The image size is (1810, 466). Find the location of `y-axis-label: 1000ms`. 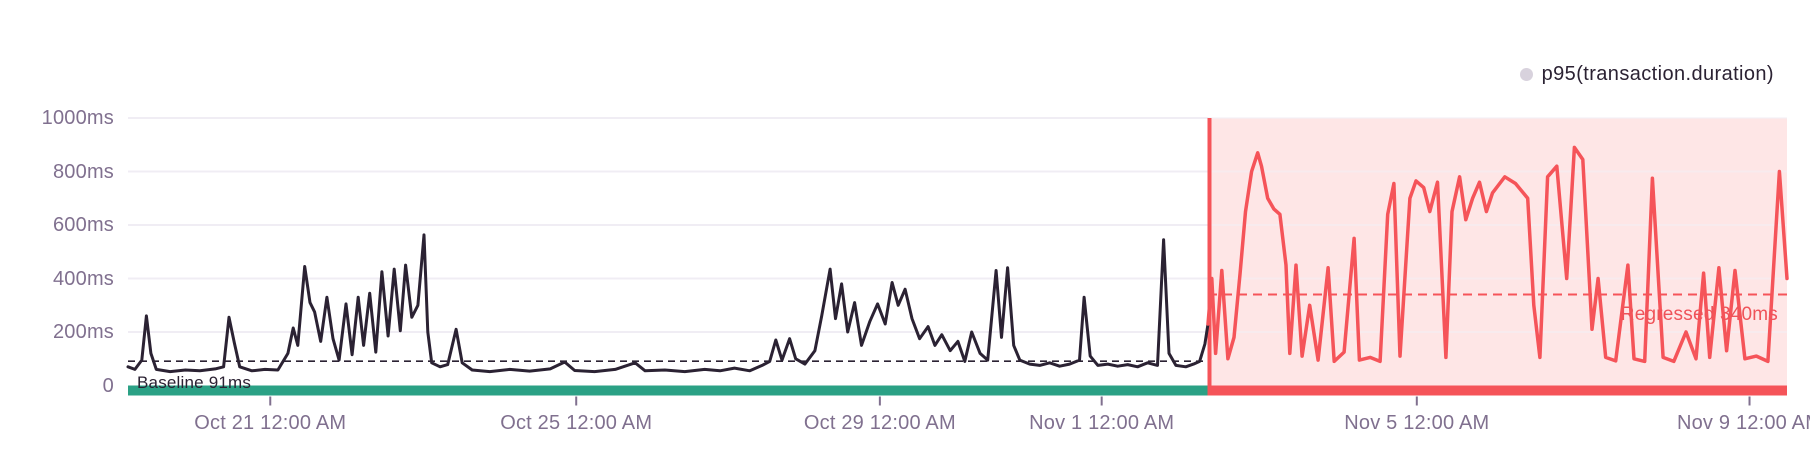

y-axis-label: 1000ms is located at coordinates (77, 118).